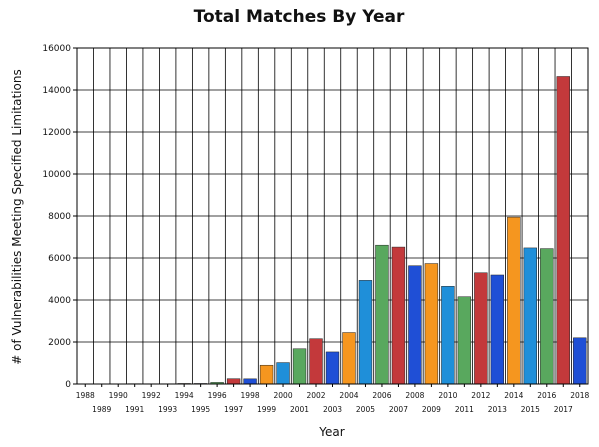 This screenshot has width=599, height=447. What do you see at coordinates (415, 325) in the screenshot?
I see `bar-2008` at bounding box center [415, 325].